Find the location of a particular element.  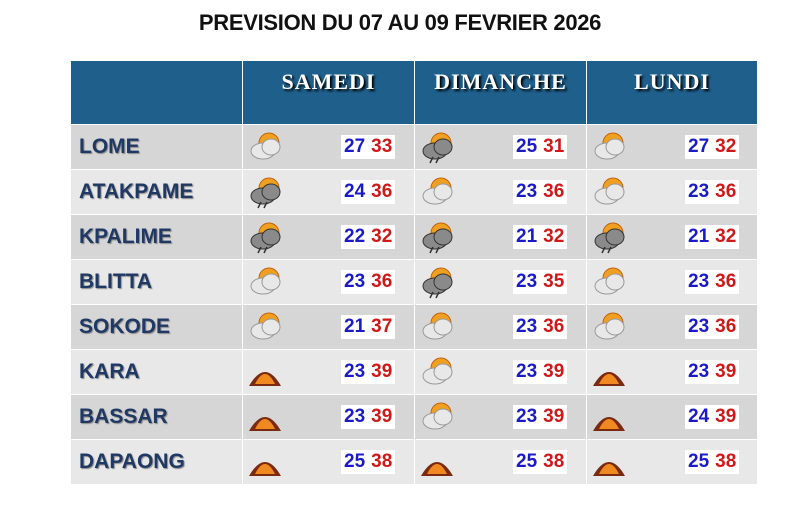

forecast-cell: 27 33 is located at coordinates (328, 147).